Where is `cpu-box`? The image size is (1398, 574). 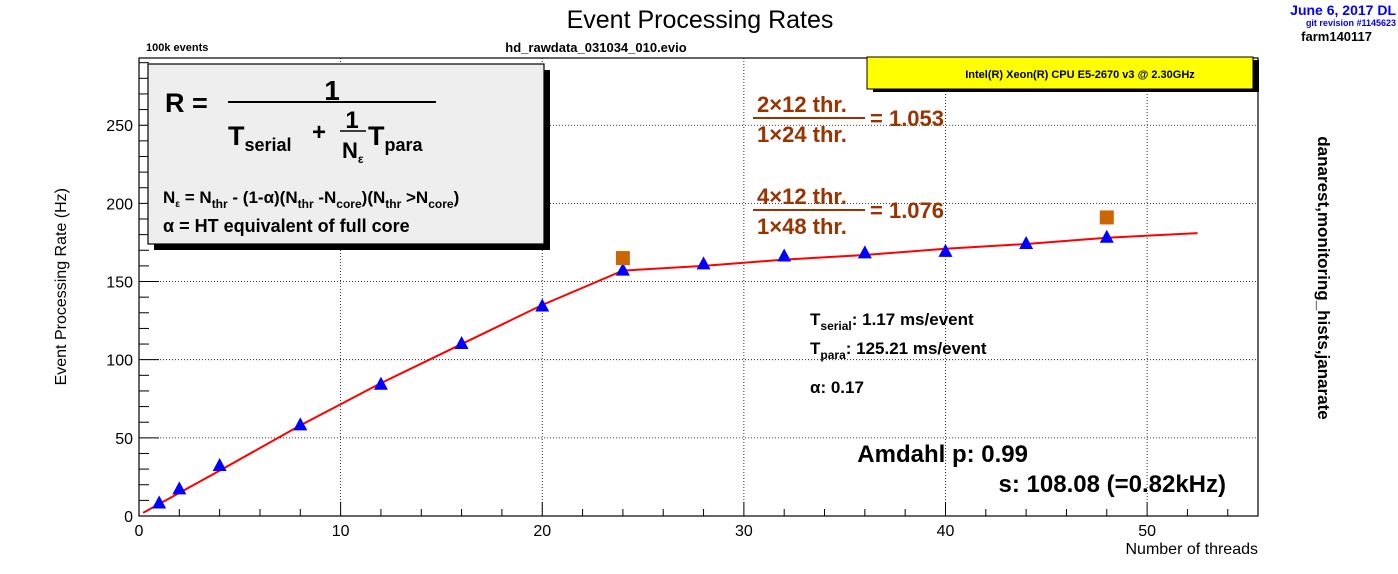 cpu-box is located at coordinates (1060, 73).